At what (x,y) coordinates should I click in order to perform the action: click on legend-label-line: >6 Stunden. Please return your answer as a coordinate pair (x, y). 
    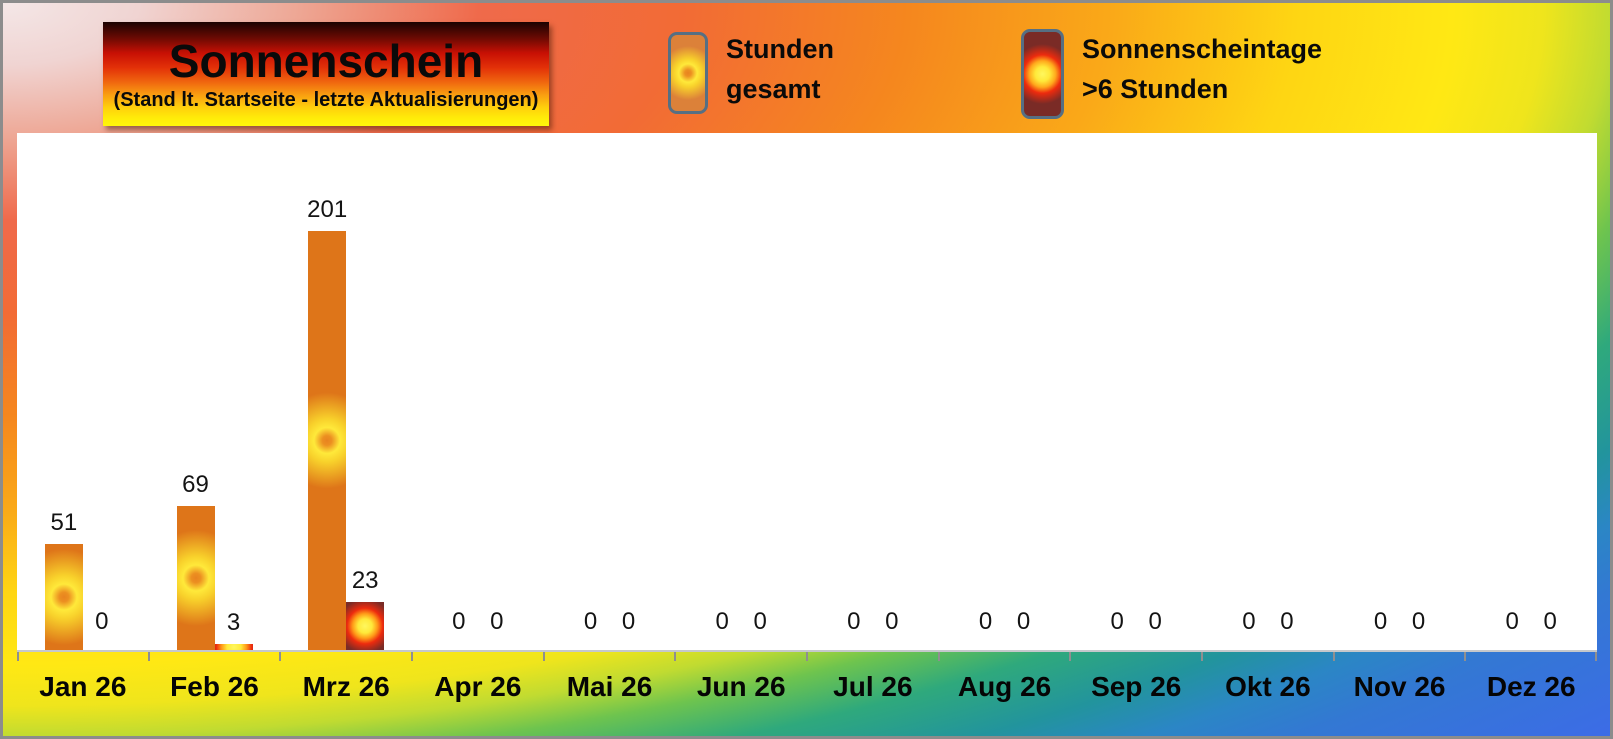
    Looking at the image, I should click on (1155, 89).